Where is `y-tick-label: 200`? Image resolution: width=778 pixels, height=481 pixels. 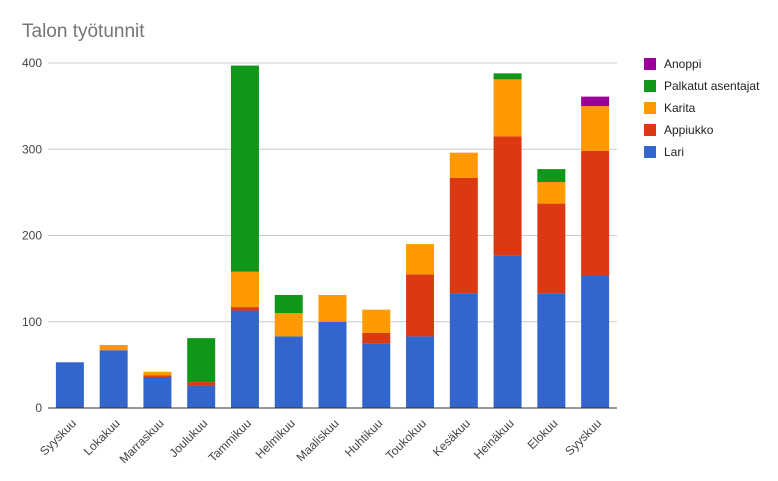
y-tick-label: 200 is located at coordinates (32, 236).